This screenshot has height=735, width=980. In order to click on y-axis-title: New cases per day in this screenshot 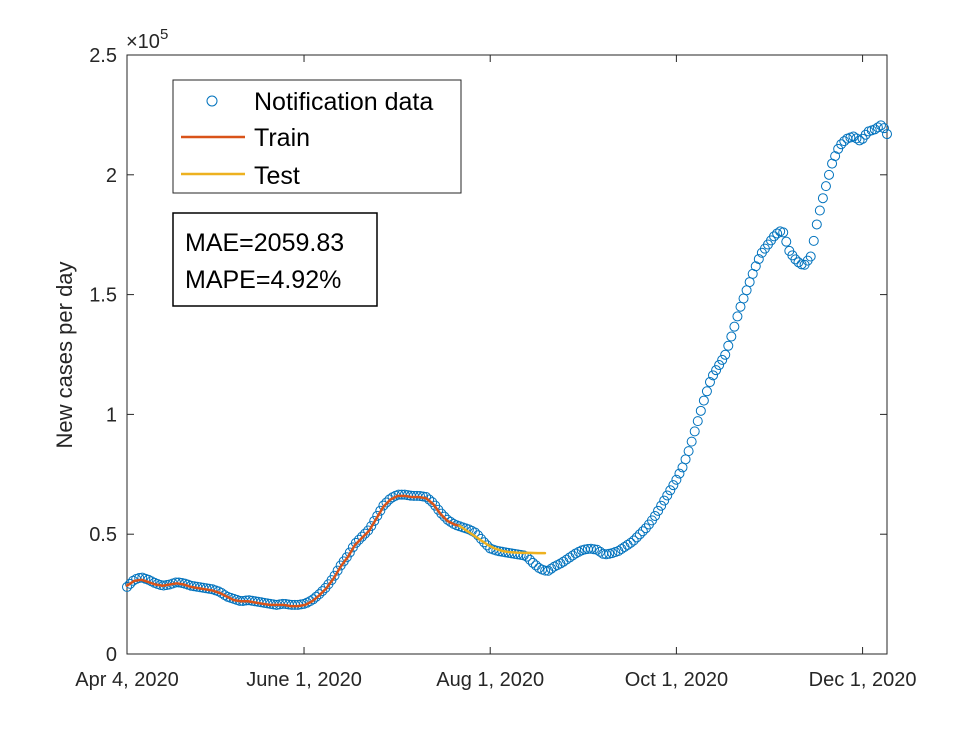, I will do `click(64, 354)`.